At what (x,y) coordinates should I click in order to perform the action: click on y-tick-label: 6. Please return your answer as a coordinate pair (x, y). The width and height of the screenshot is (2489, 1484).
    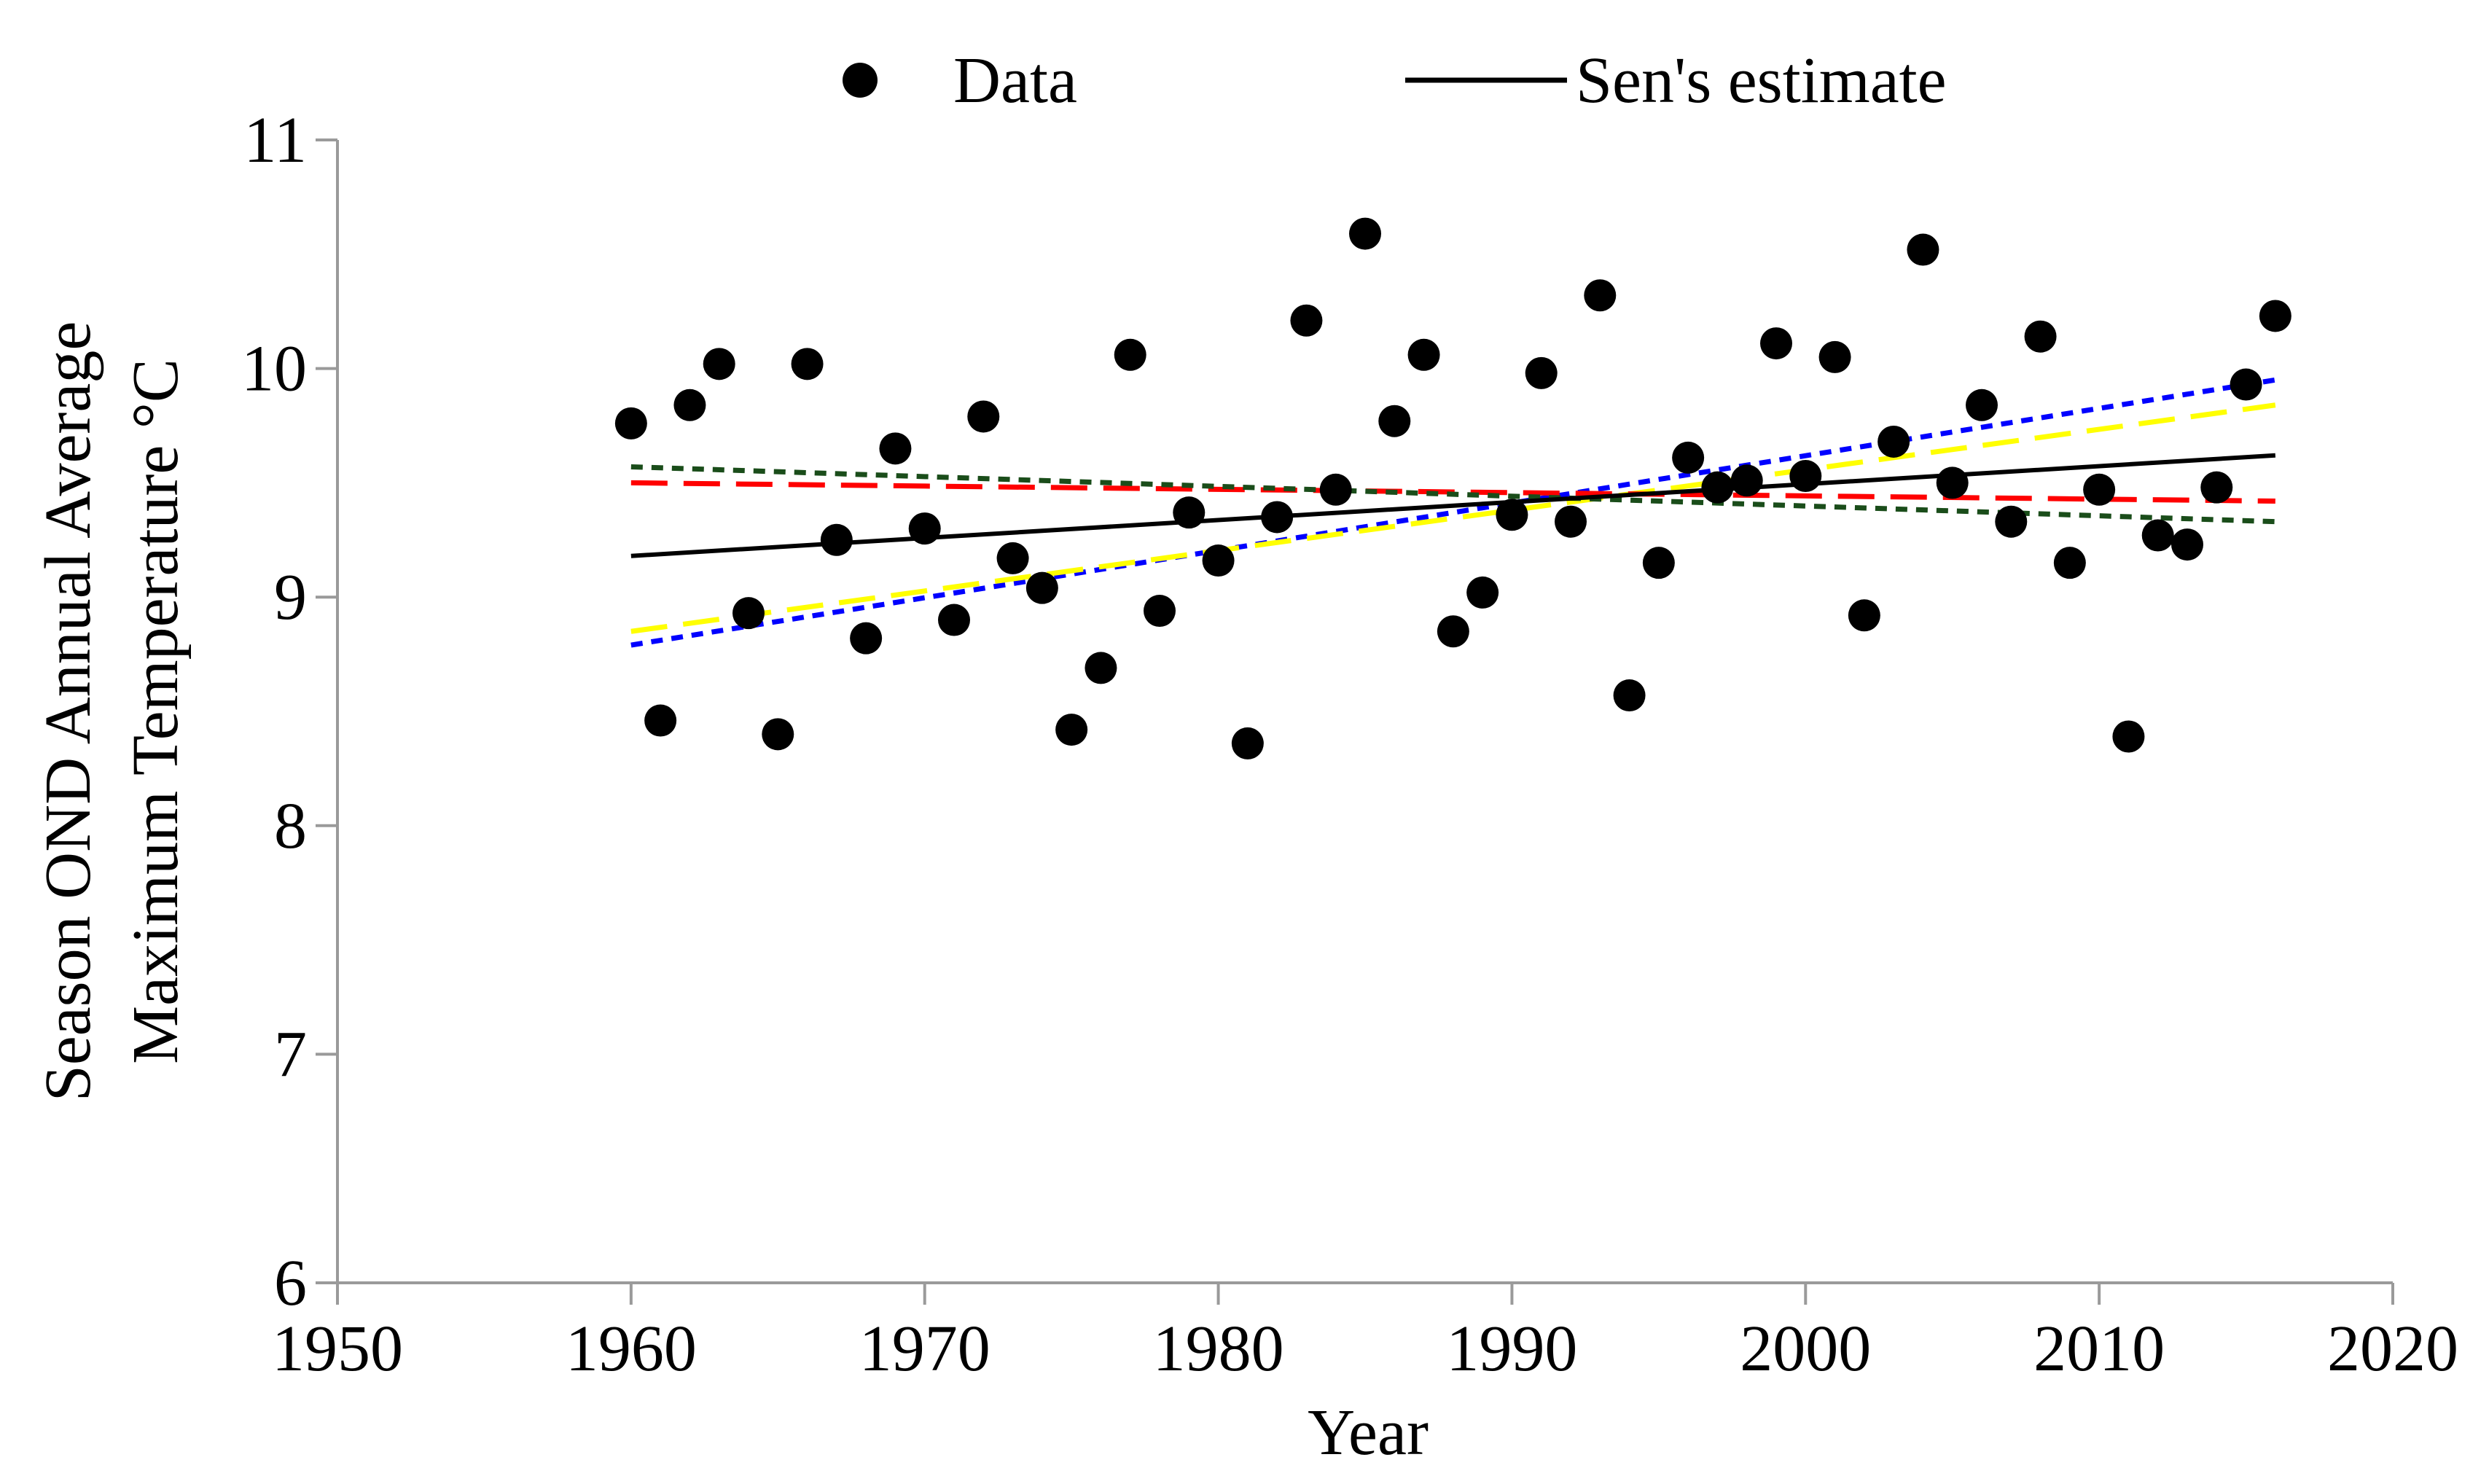
    Looking at the image, I should click on (290, 1283).